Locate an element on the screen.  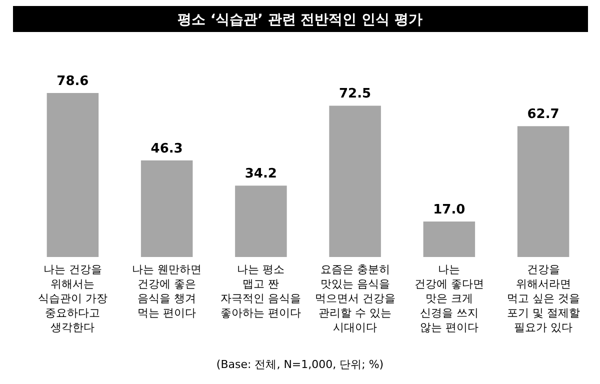
data-label: 78.6 is located at coordinates (72, 81).